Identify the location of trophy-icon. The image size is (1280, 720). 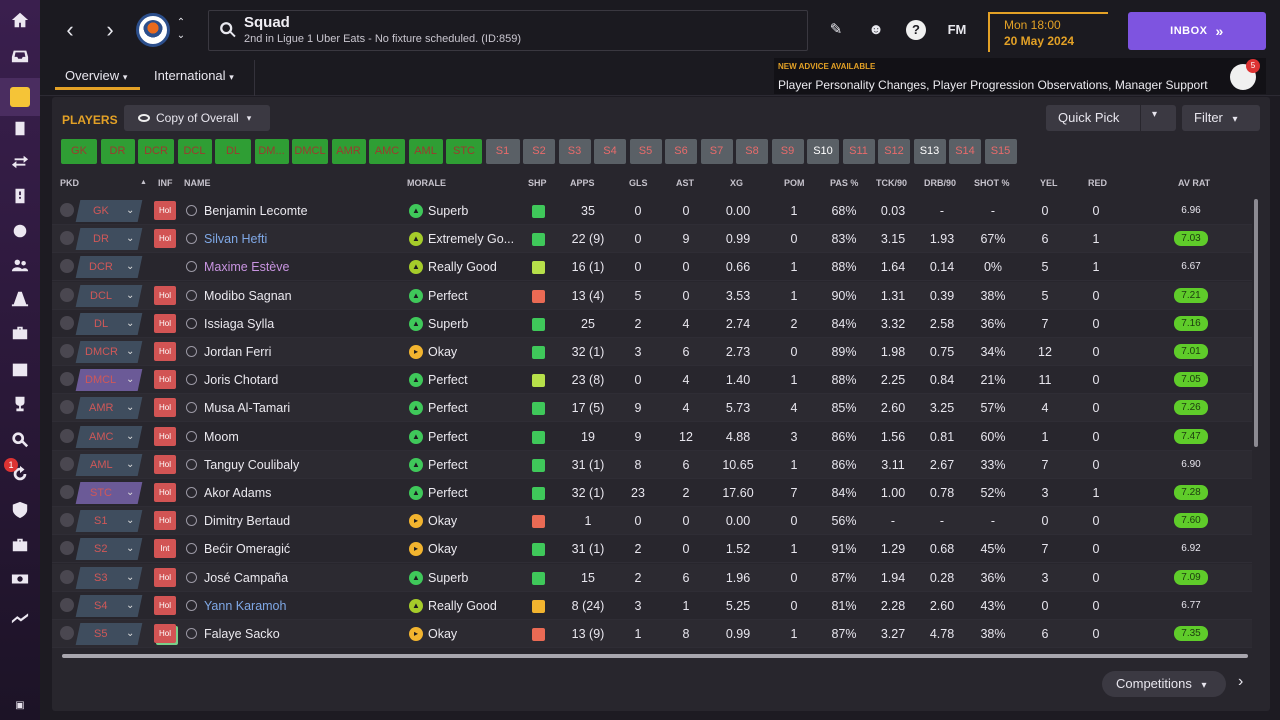
(20, 404).